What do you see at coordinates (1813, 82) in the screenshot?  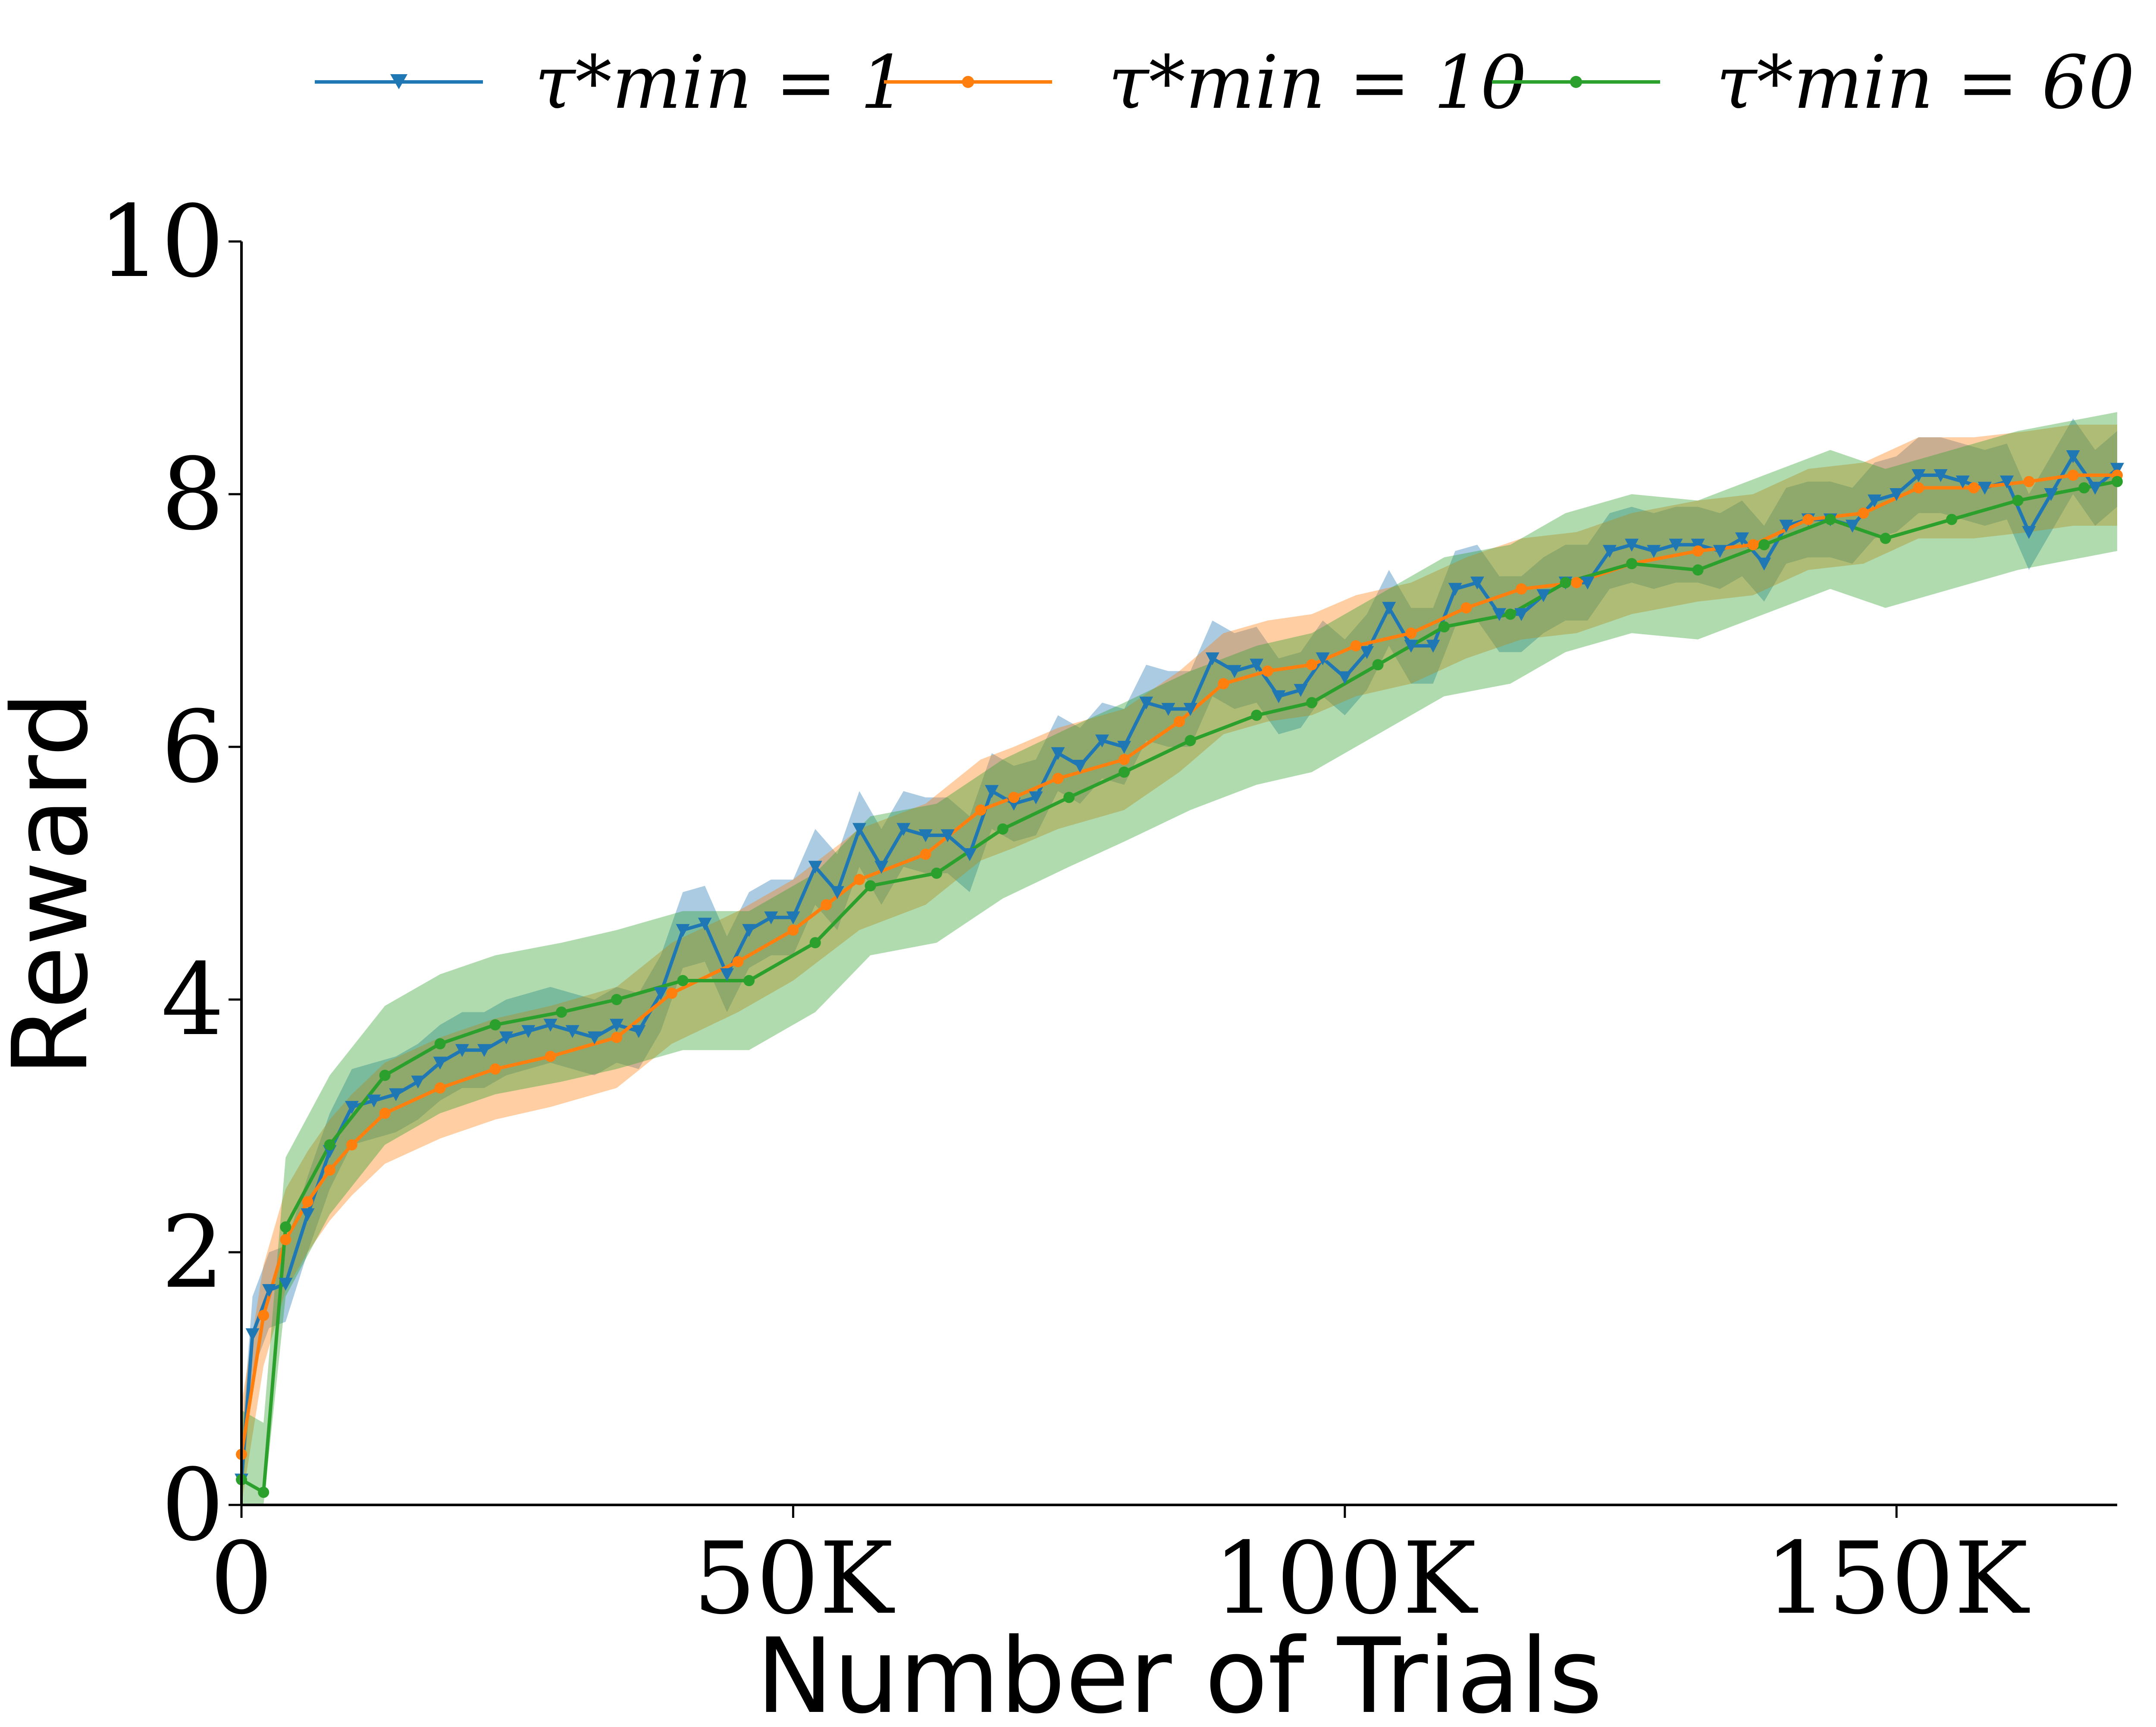 I see `legend-entry-tau-60: τ*min = 60` at bounding box center [1813, 82].